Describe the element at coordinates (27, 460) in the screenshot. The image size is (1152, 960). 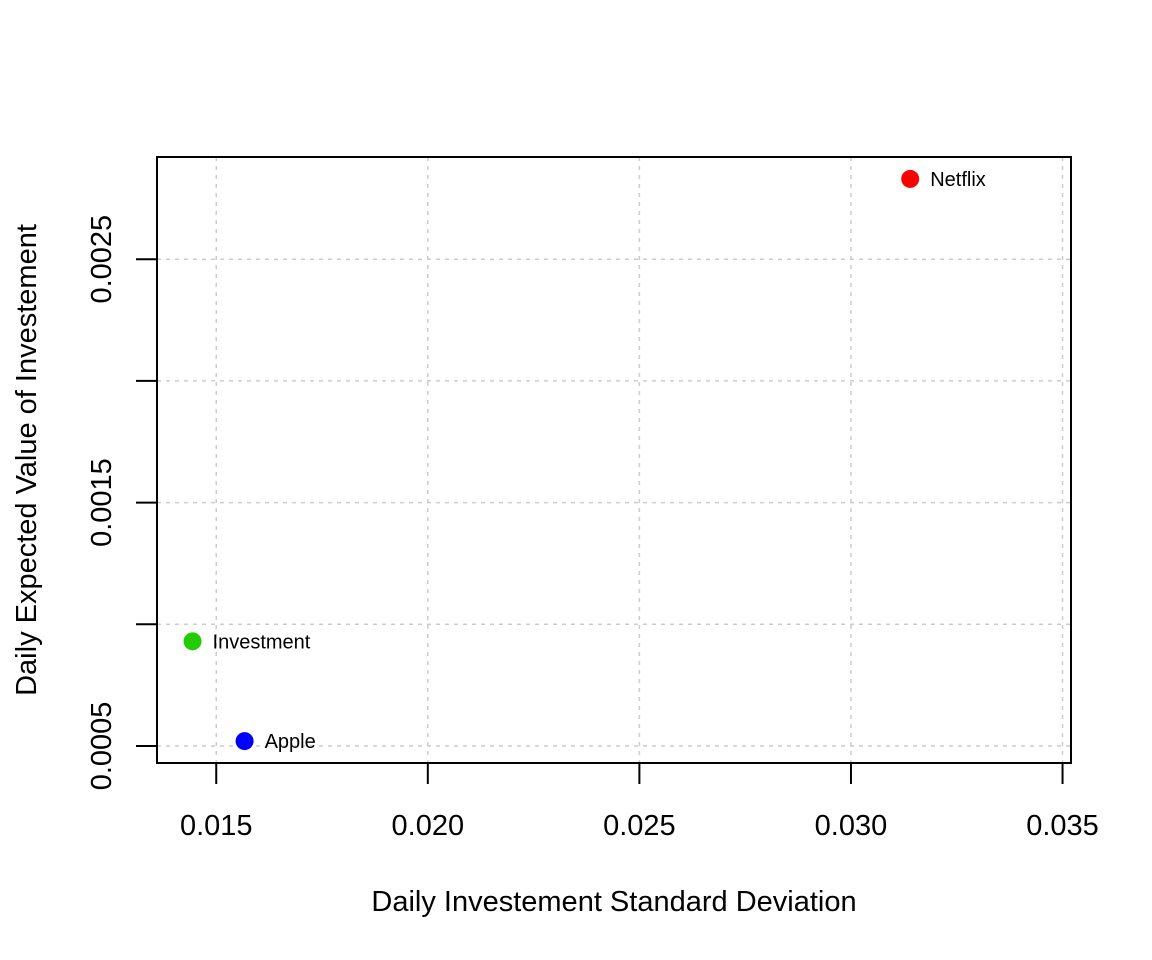
I see `y-axis-label: Daily Expected Value of Investement` at that location.